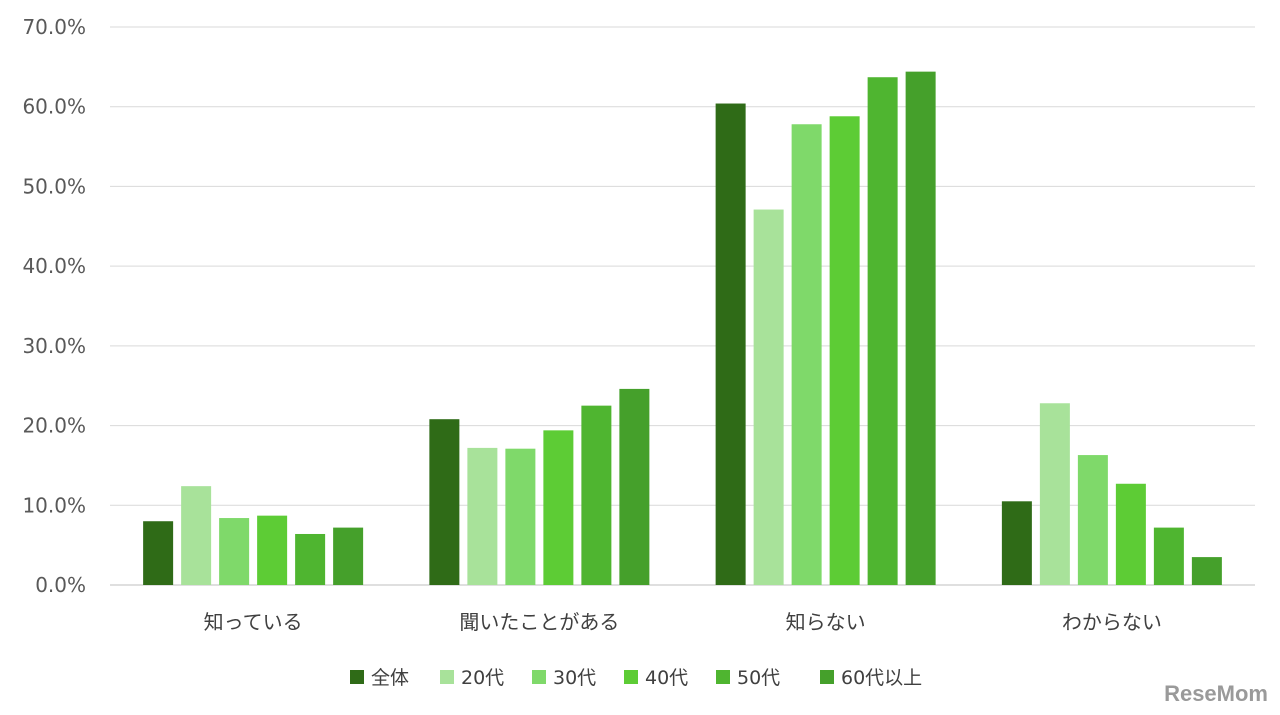 Image resolution: width=1280 pixels, height=715 pixels. What do you see at coordinates (253, 622) in the screenshot?
I see `category-label: 知っている` at bounding box center [253, 622].